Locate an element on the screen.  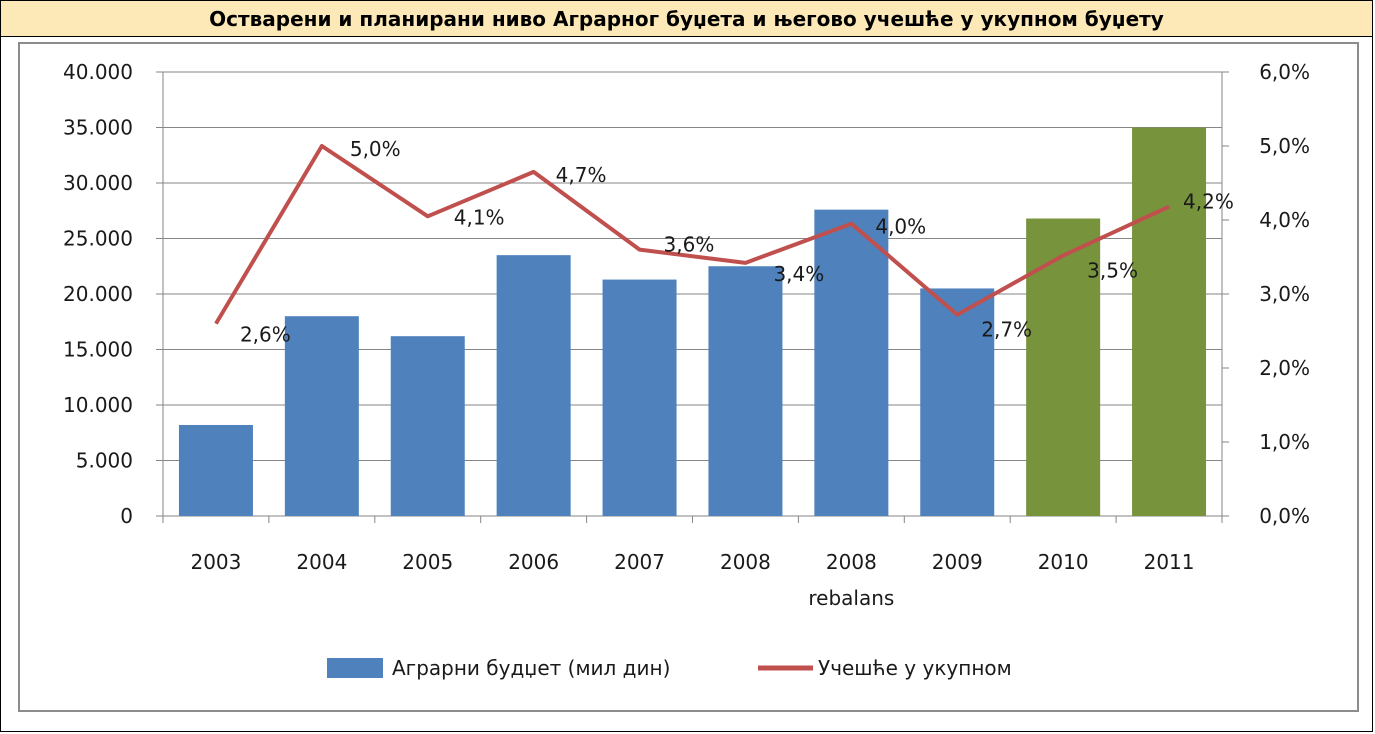
line-data-label: 4,1% is located at coordinates (479, 217).